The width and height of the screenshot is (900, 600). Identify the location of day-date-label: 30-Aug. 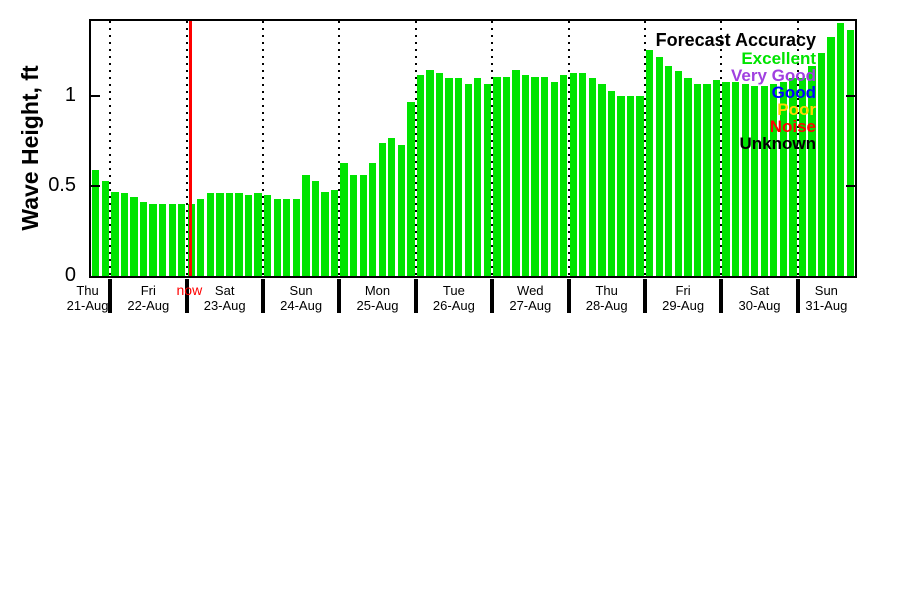
(759, 305).